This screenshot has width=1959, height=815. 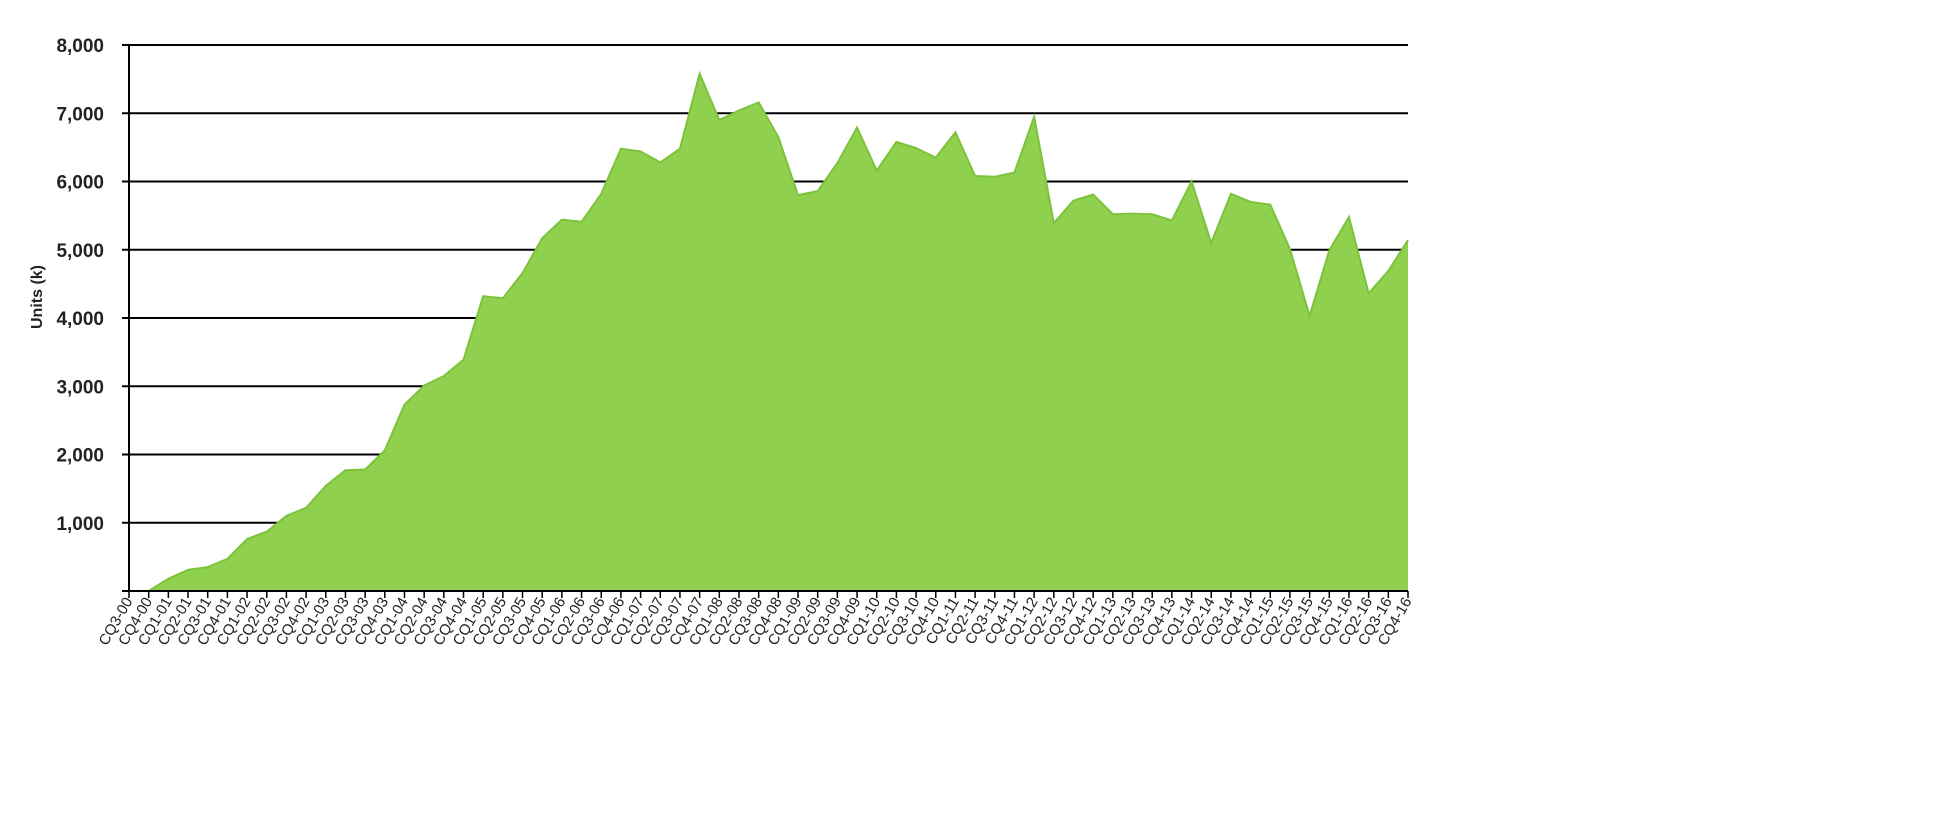 I want to click on y-tick-label: 2,000, so click(x=80, y=456).